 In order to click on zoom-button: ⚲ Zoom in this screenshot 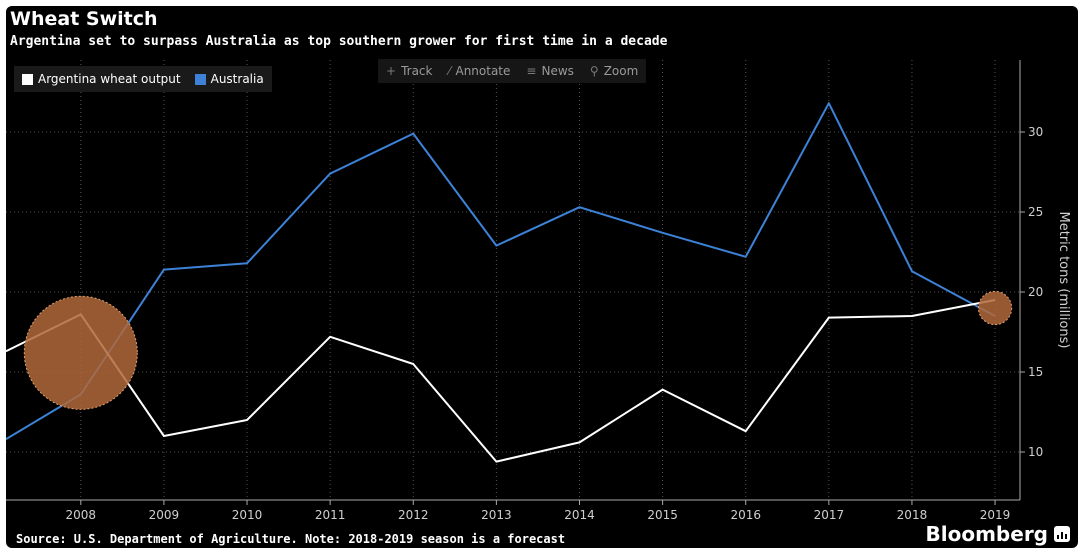, I will do `click(614, 71)`.